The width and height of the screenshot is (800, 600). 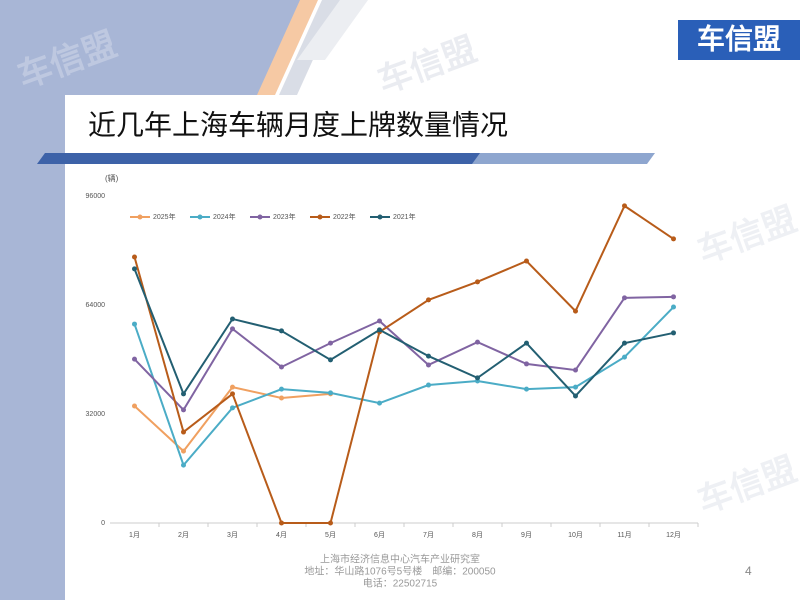 I want to click on x-tick-label: 5月, so click(x=330, y=535).